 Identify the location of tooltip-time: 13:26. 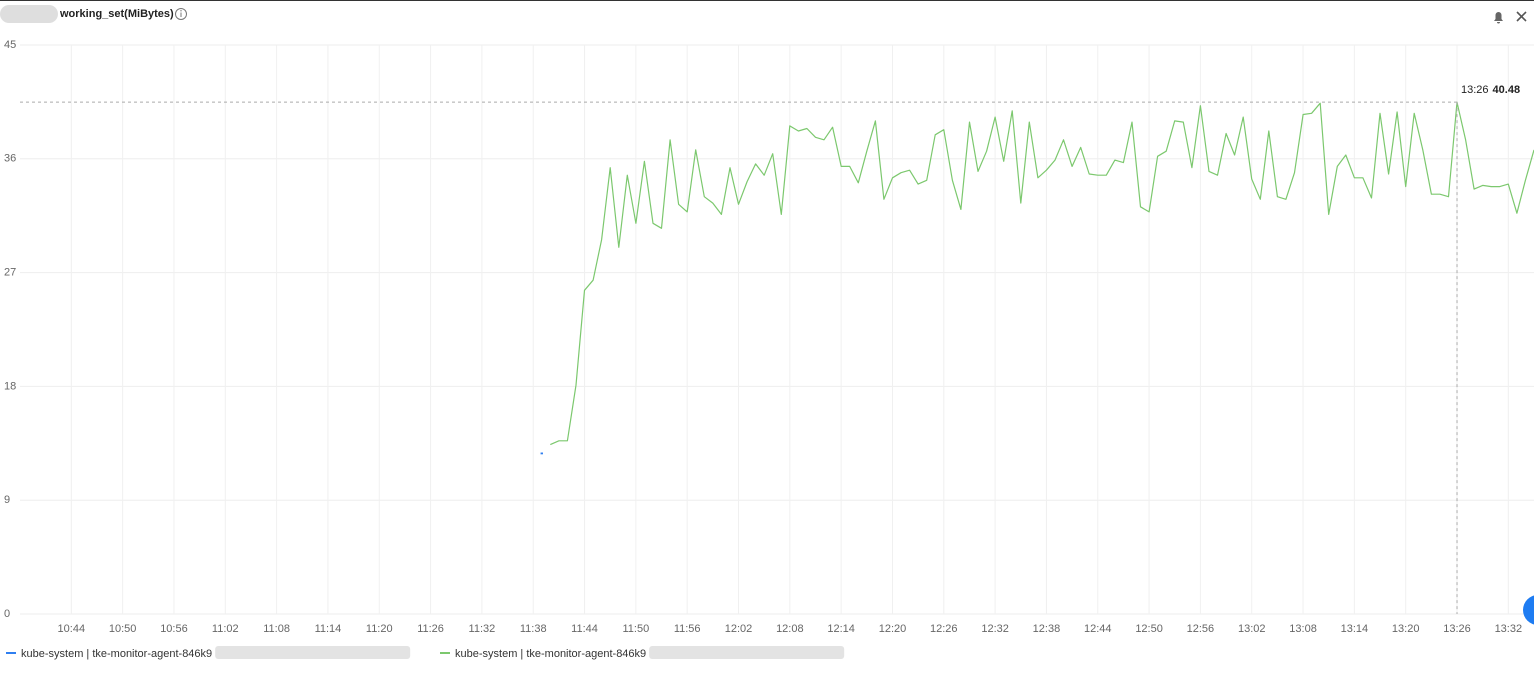
(1475, 90).